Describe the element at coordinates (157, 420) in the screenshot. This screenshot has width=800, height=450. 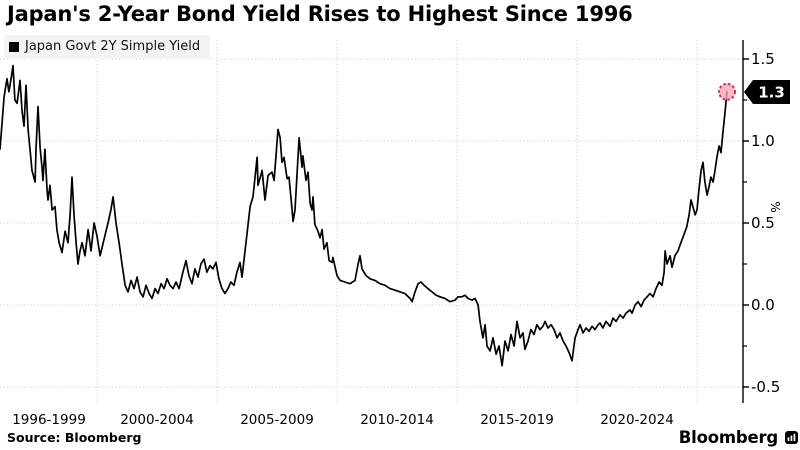
I see `x-tick-label: 2000-2004` at that location.